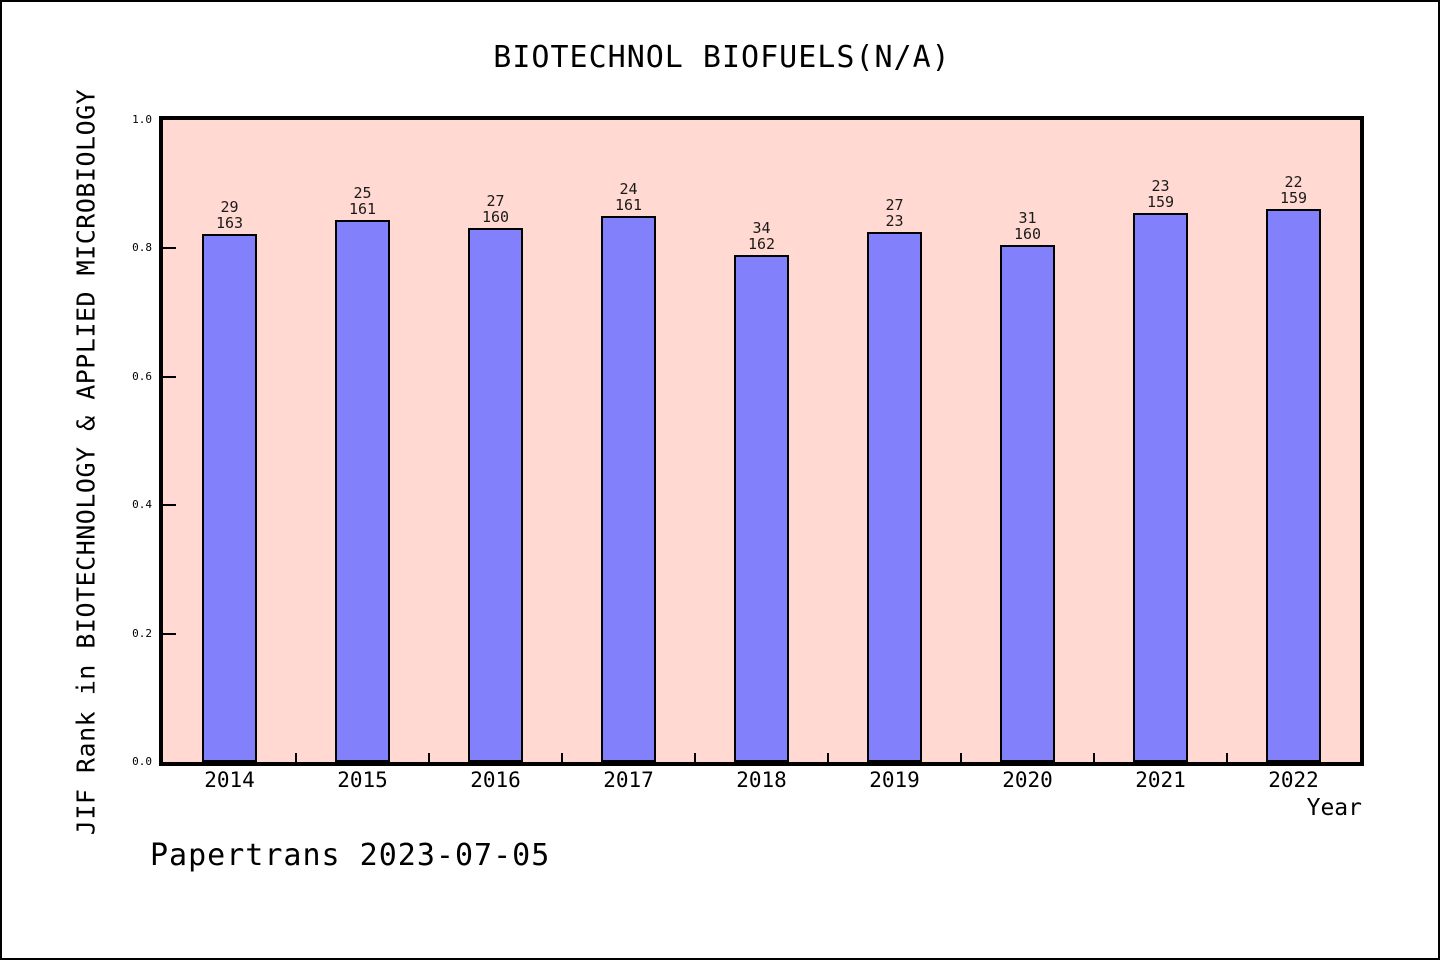 The height and width of the screenshot is (960, 1440). What do you see at coordinates (362, 491) in the screenshot?
I see `bar-2015` at bounding box center [362, 491].